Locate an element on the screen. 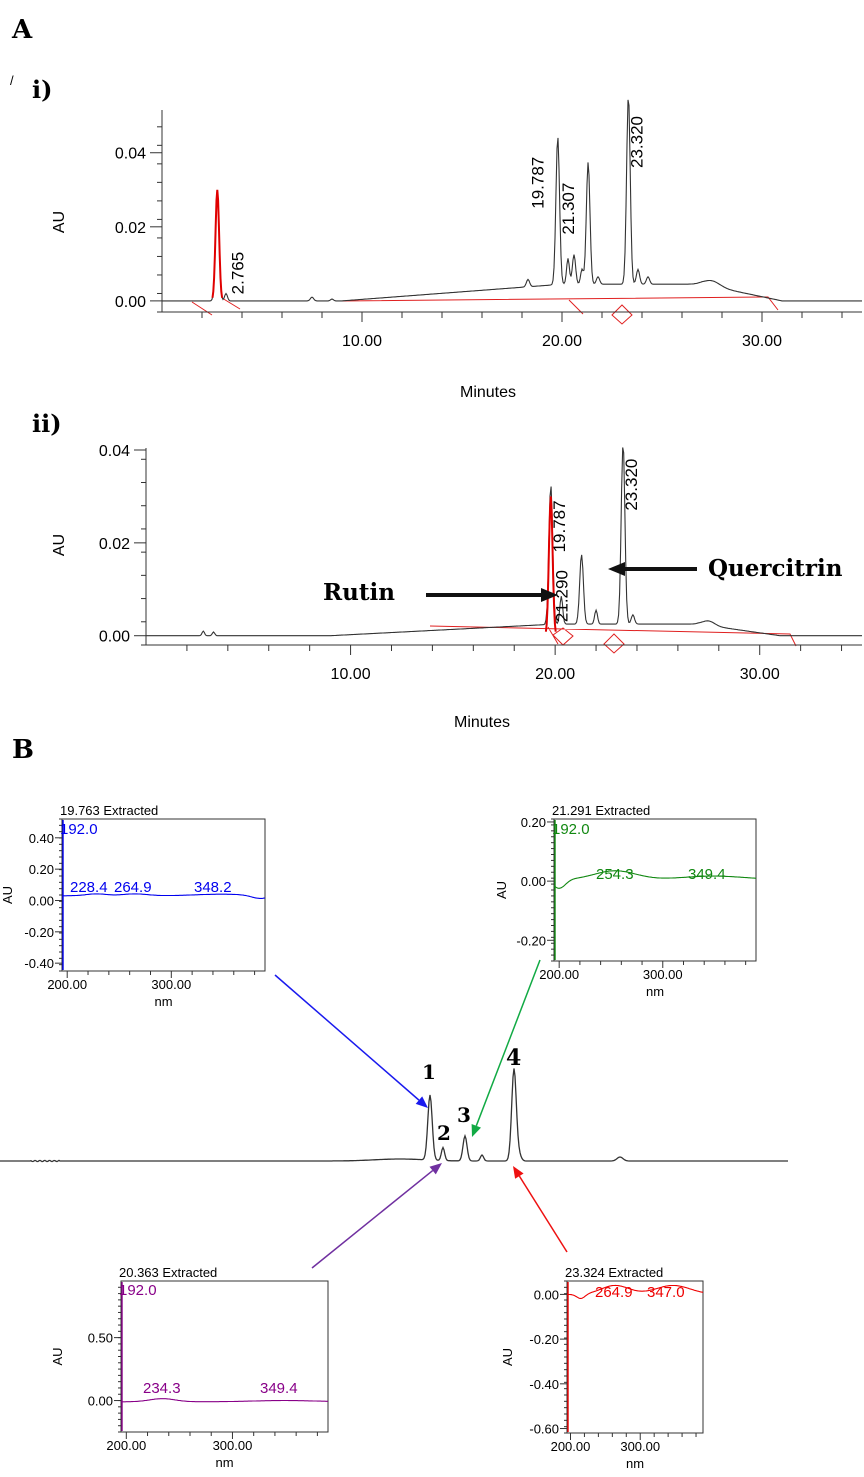 The image size is (864, 1477). arrow-uv1-to-peak1-head is located at coordinates (421, 1102).